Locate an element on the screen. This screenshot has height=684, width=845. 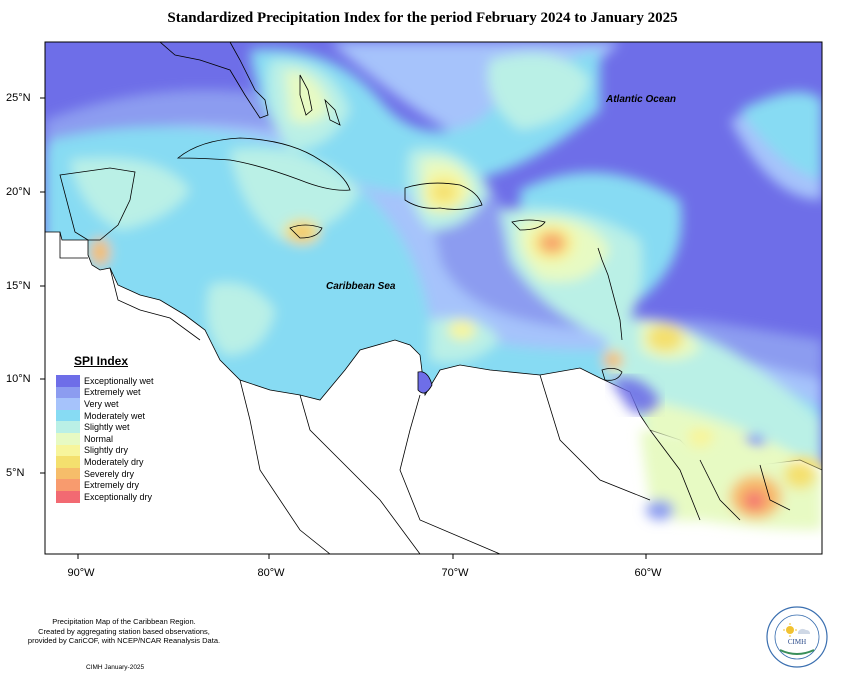
lat-tick-15n: 15°N is located at coordinates (18, 286).